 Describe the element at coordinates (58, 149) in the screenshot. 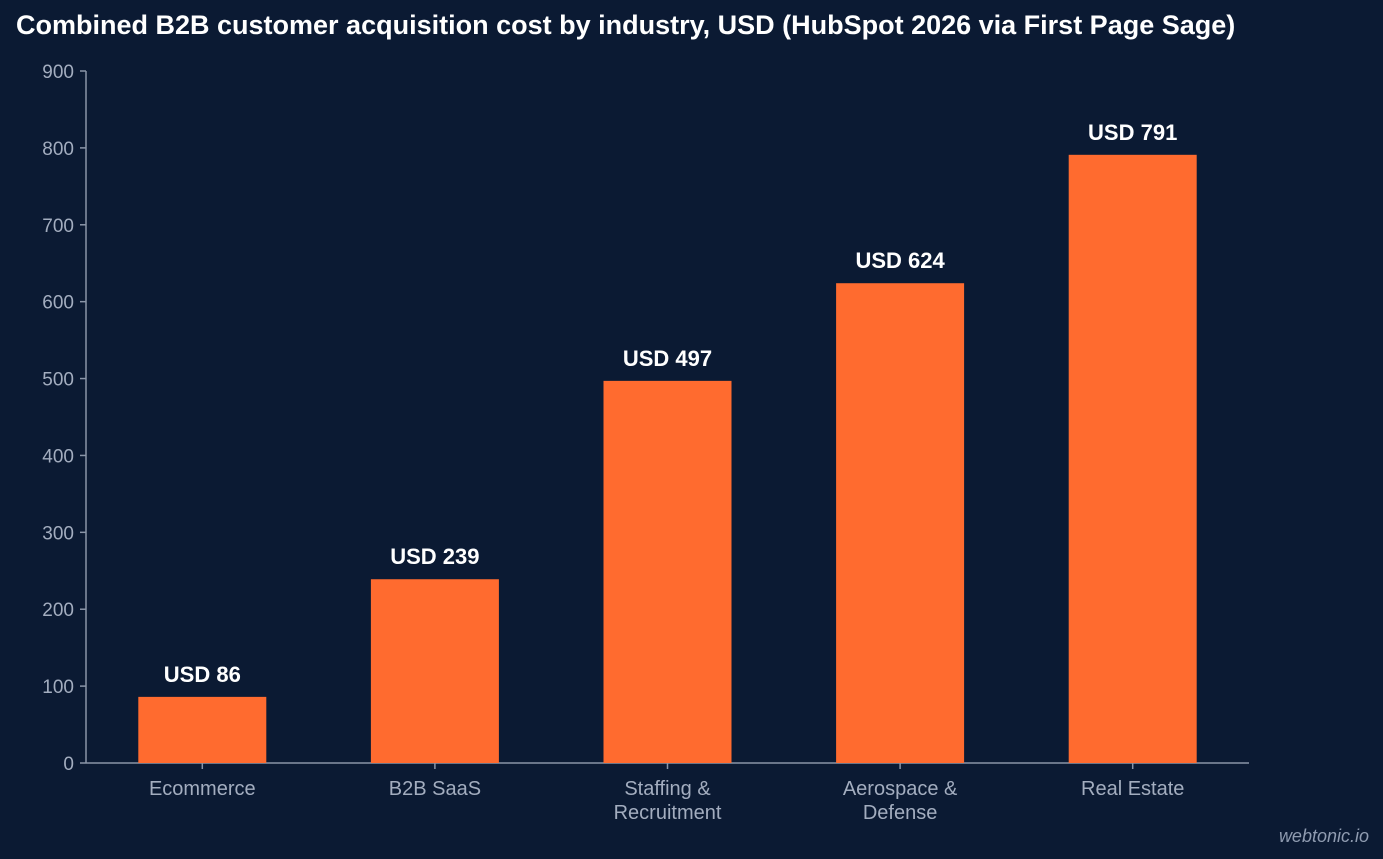

I see `y-tick-label: 800` at that location.